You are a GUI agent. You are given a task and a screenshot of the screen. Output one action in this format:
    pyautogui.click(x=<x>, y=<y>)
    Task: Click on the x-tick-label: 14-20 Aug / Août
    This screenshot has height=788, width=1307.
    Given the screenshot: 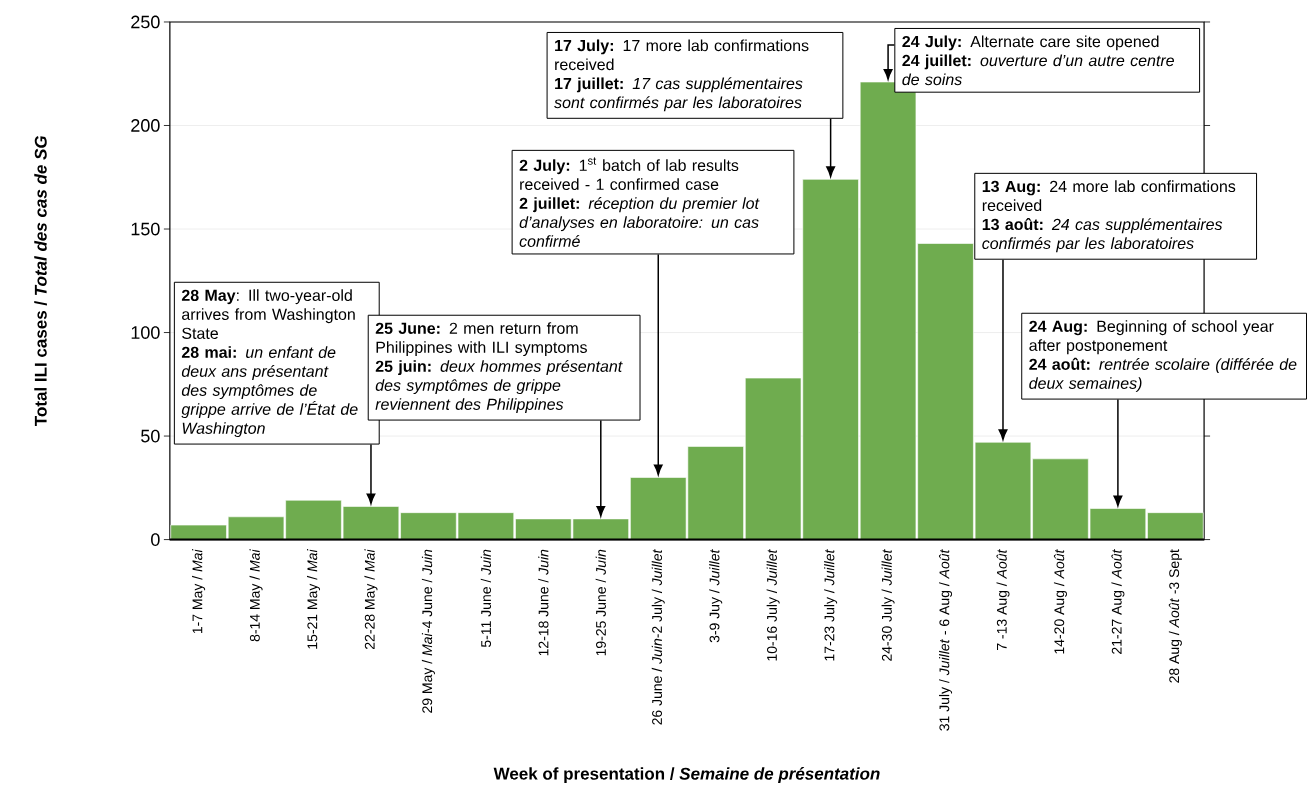 What is the action you would take?
    pyautogui.click(x=1060, y=601)
    